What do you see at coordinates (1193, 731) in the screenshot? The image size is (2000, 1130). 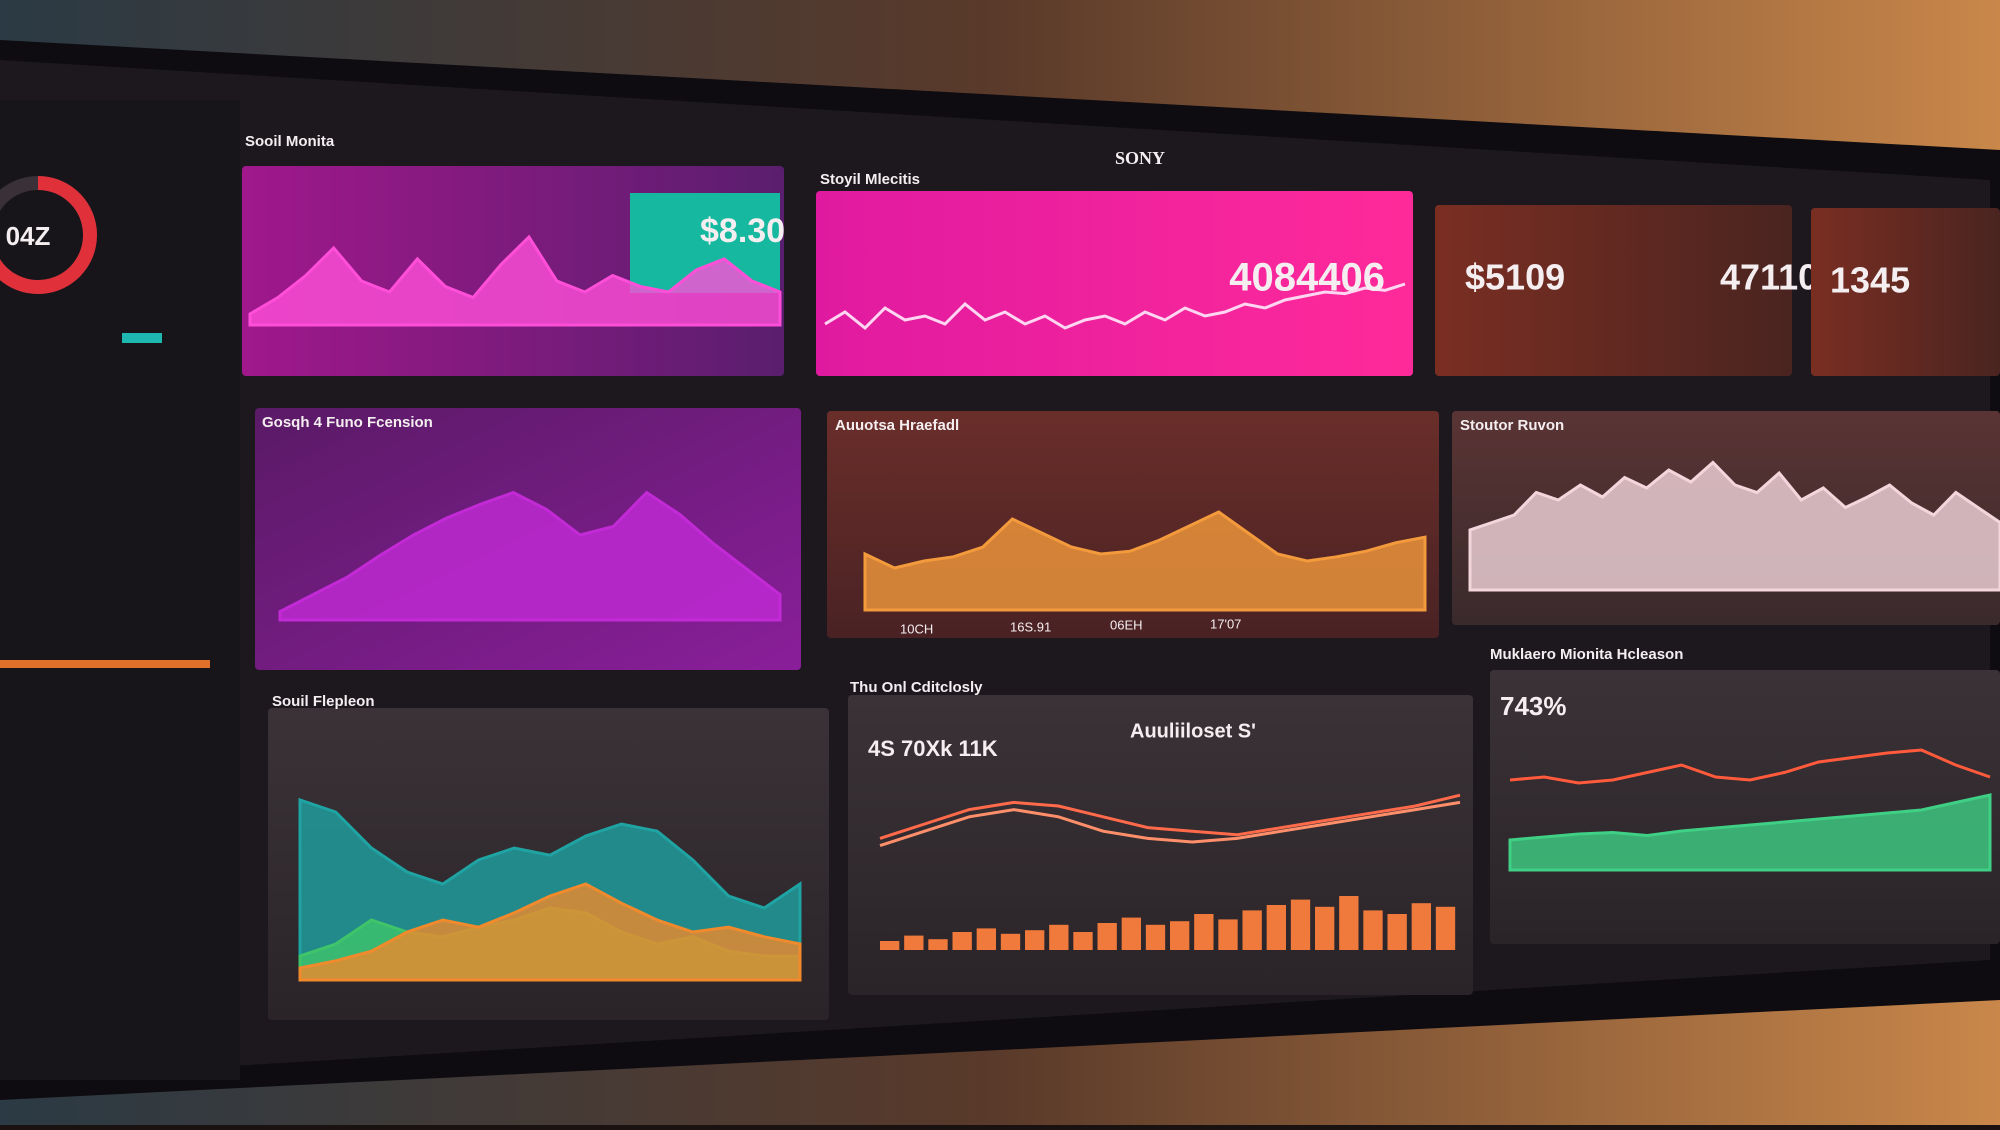 I see `kpi-value: Auuliiloset S'` at bounding box center [1193, 731].